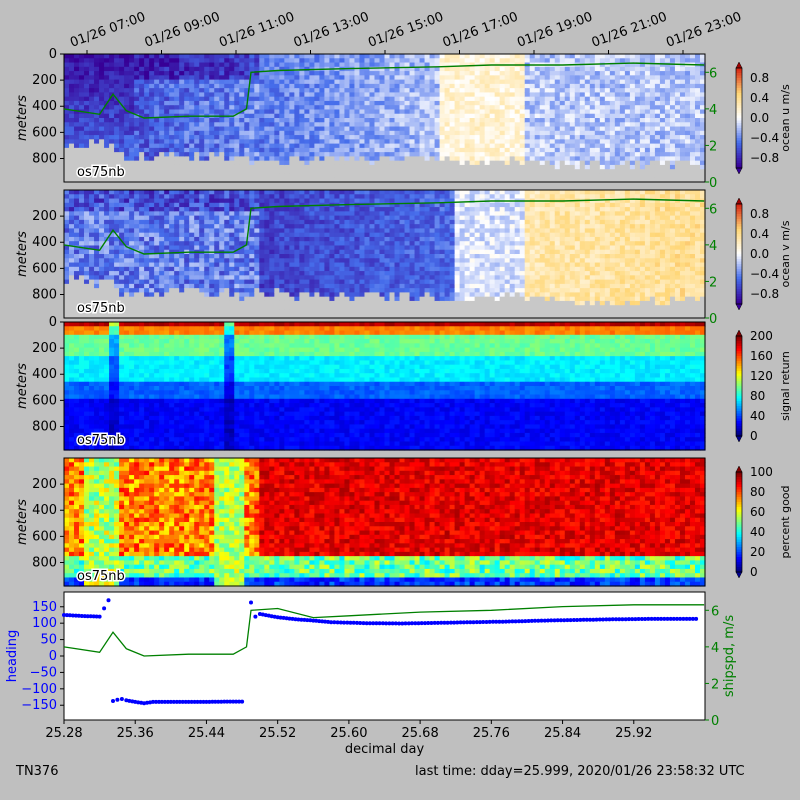  Describe the element at coordinates (703, 30) in the screenshot. I see `top-time-label: 01/26 23:00` at that location.